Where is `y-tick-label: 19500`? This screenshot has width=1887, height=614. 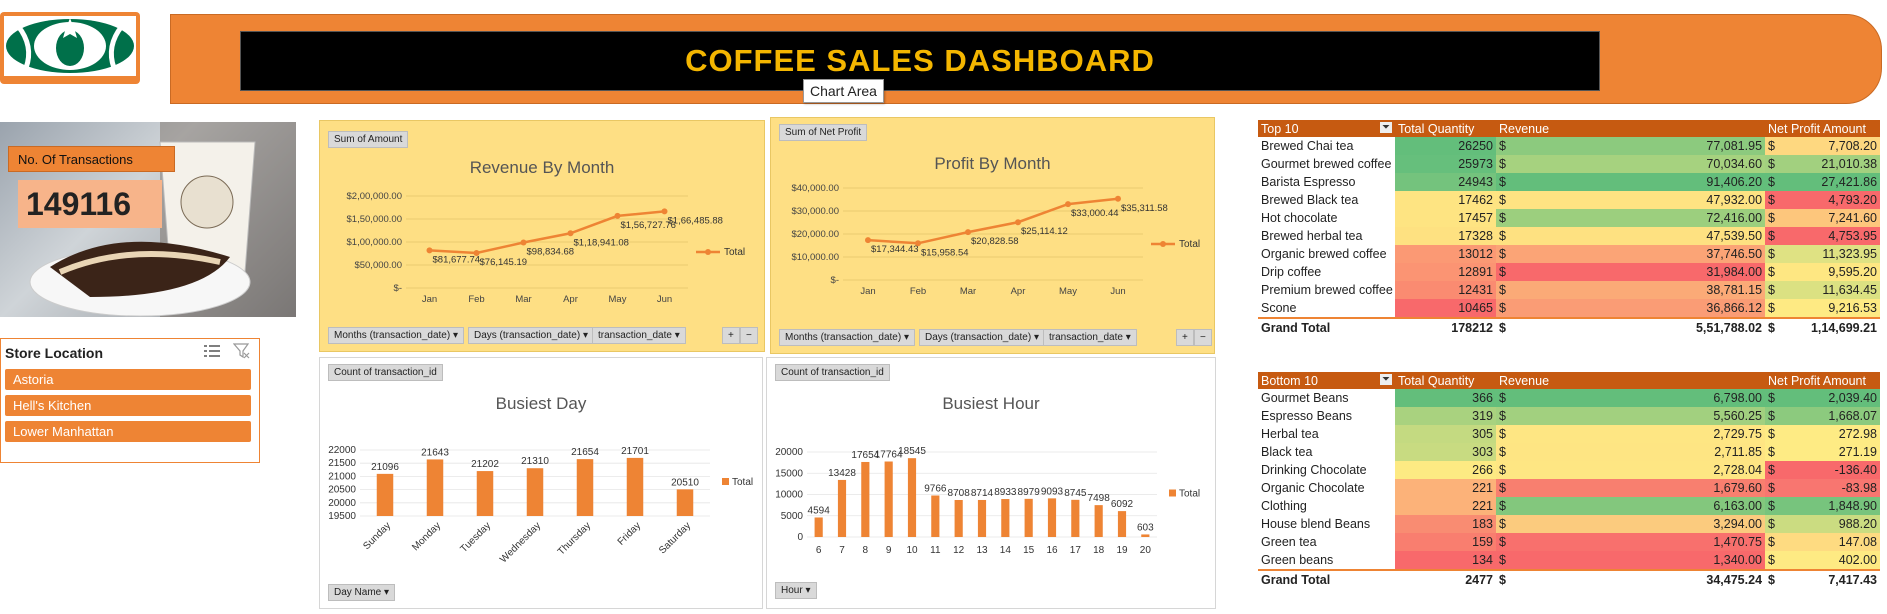 y-tick-label: 19500 is located at coordinates (342, 516).